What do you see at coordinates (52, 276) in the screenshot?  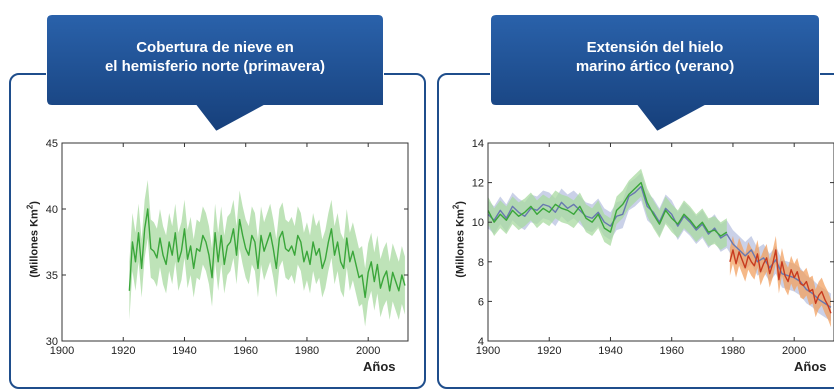 I see `y-tick-label: 35` at bounding box center [52, 276].